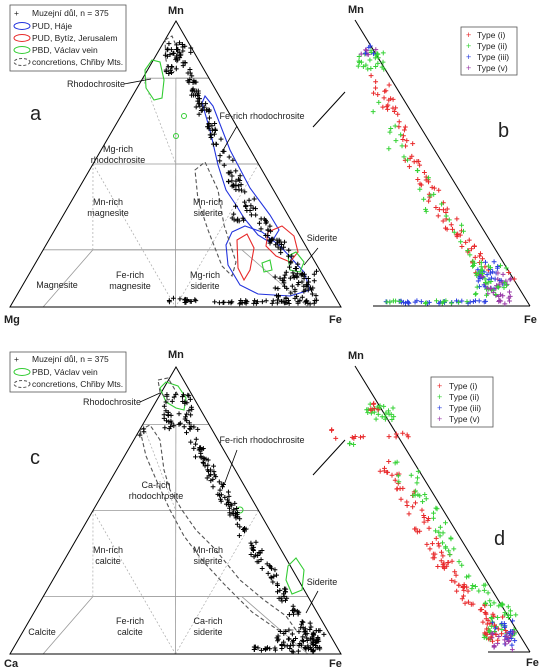 This screenshot has width=550, height=671. Describe the element at coordinates (204, 286) in the screenshot. I see `field-label: siderite` at that location.